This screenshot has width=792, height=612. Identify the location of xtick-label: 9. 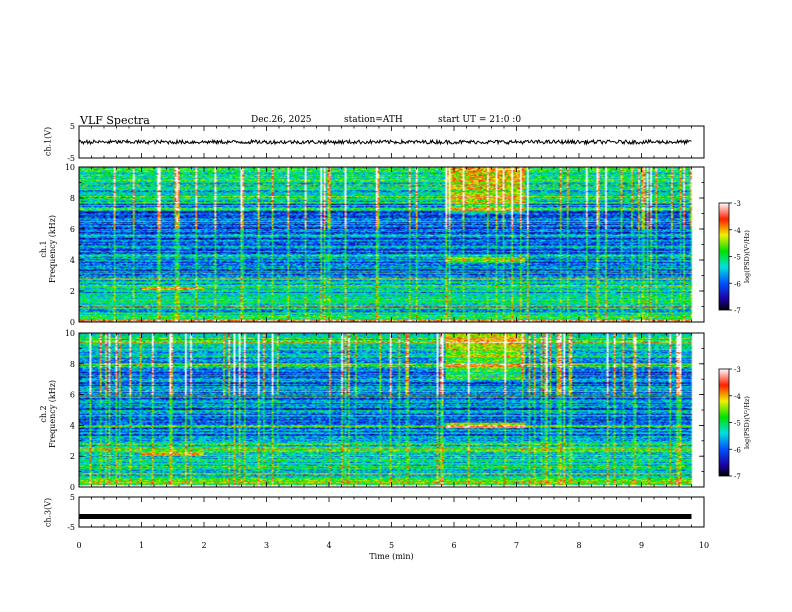
(641, 545).